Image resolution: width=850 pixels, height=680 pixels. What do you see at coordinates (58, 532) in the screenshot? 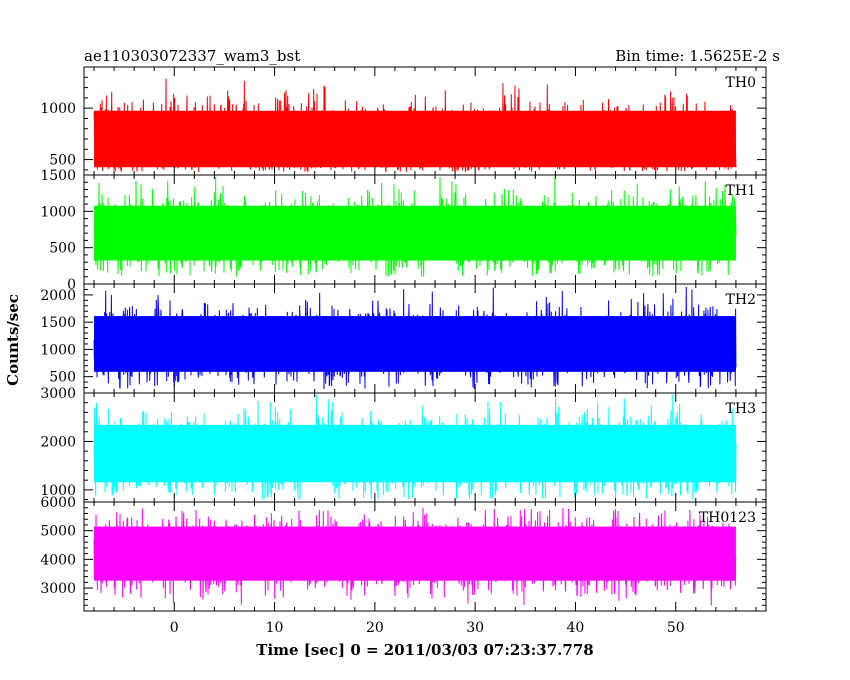
I see `y-tick-label: 5000` at bounding box center [58, 532].